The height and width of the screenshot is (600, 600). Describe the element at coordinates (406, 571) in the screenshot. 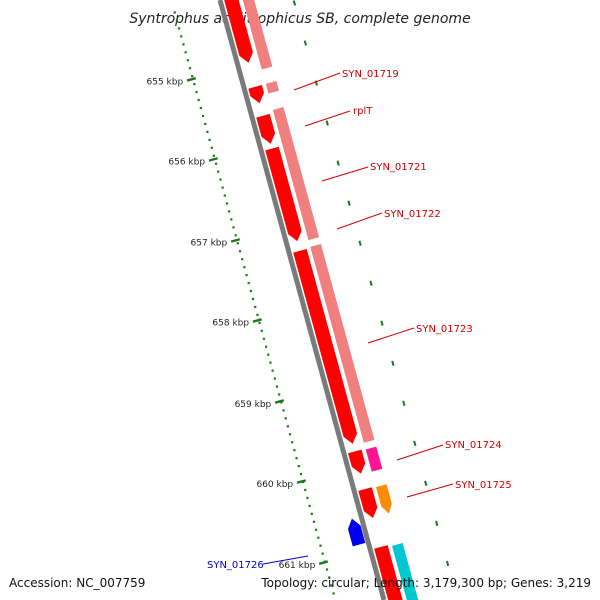

I see `gene-syn-01727-feature` at that location.